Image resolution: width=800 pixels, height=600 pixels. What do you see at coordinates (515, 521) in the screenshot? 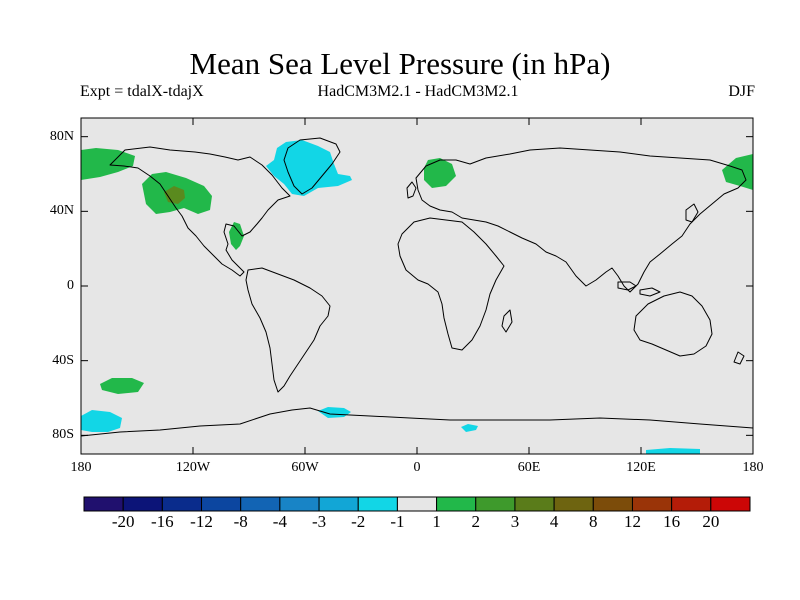
I see `colorbar-label: 3` at bounding box center [515, 521].